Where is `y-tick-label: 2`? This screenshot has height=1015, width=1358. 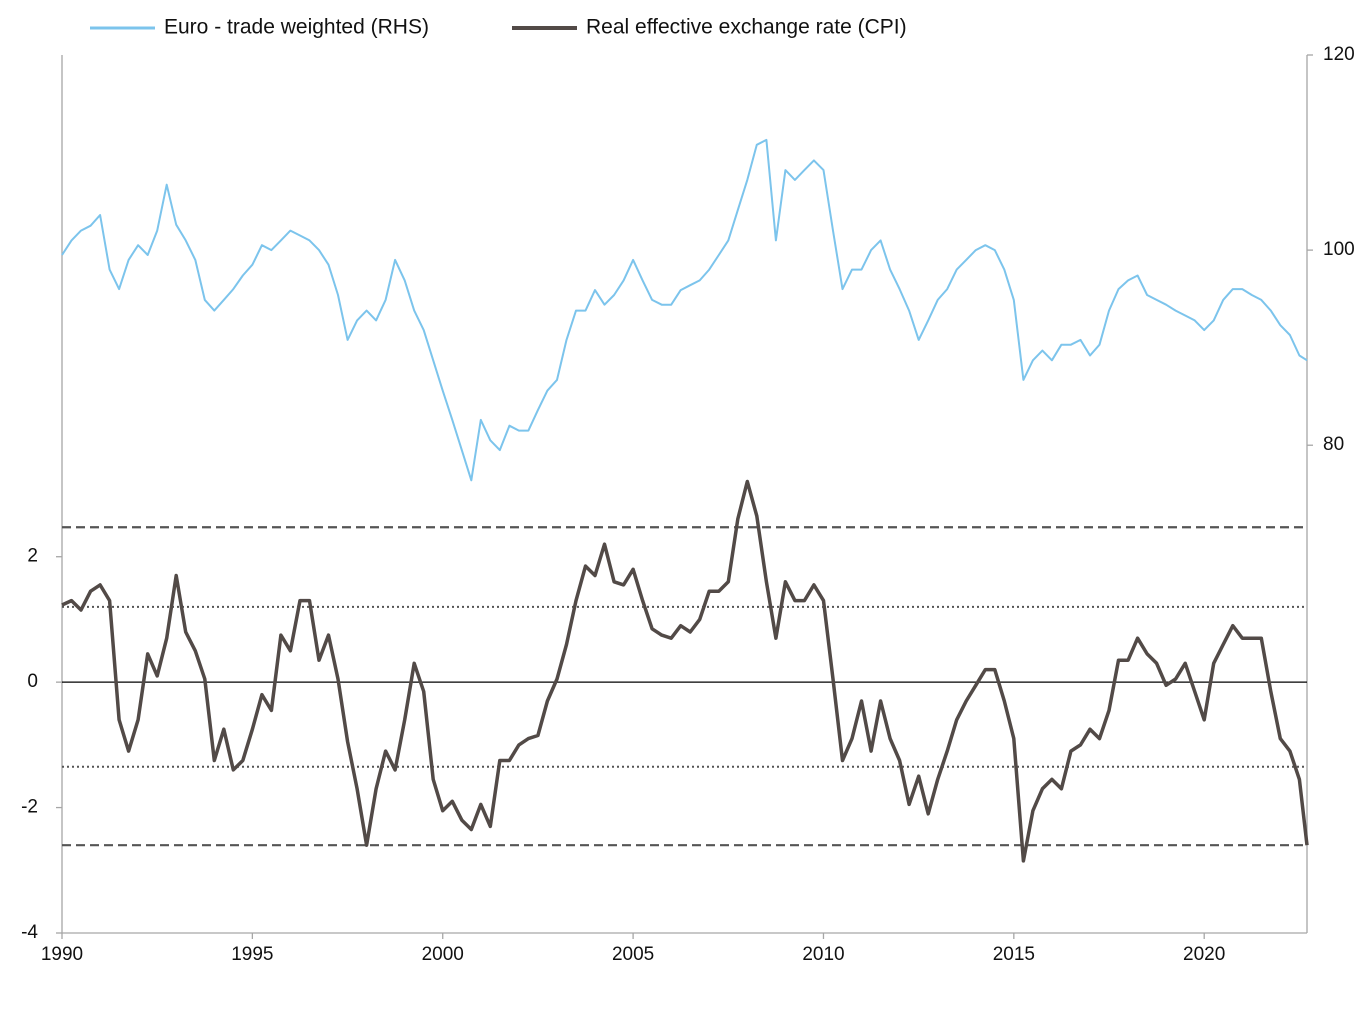 y-tick-label: 2 is located at coordinates (32, 556).